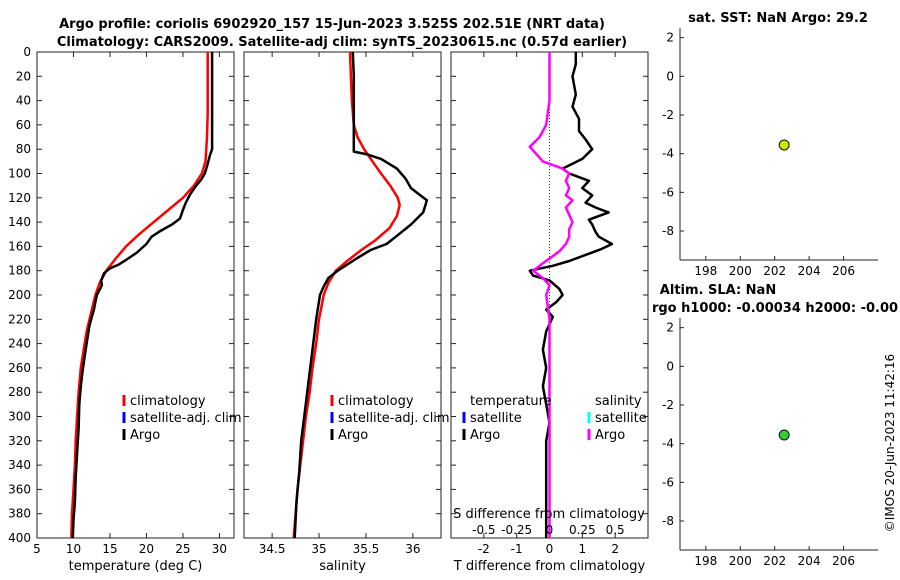  Describe the element at coordinates (23, 149) in the screenshot. I see `y-tick-label: 80` at that location.